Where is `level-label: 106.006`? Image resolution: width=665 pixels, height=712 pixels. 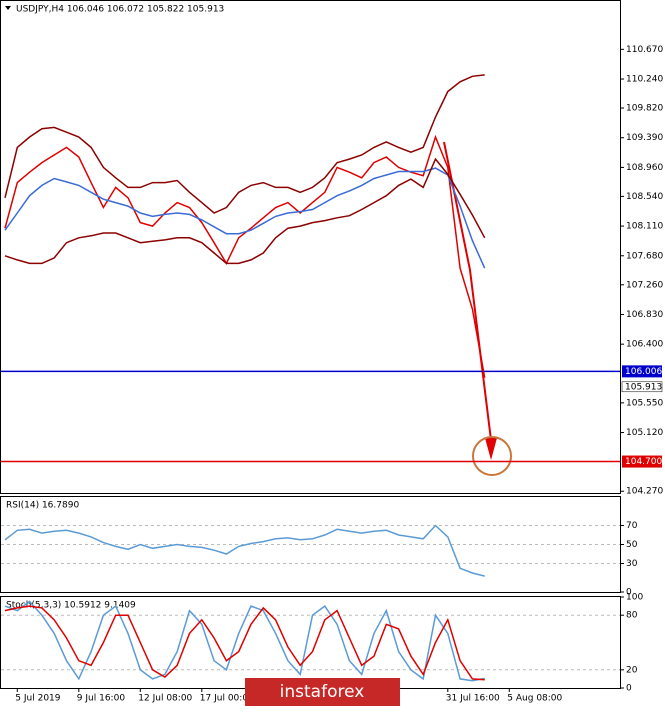 level-label: 106.006 is located at coordinates (643, 372).